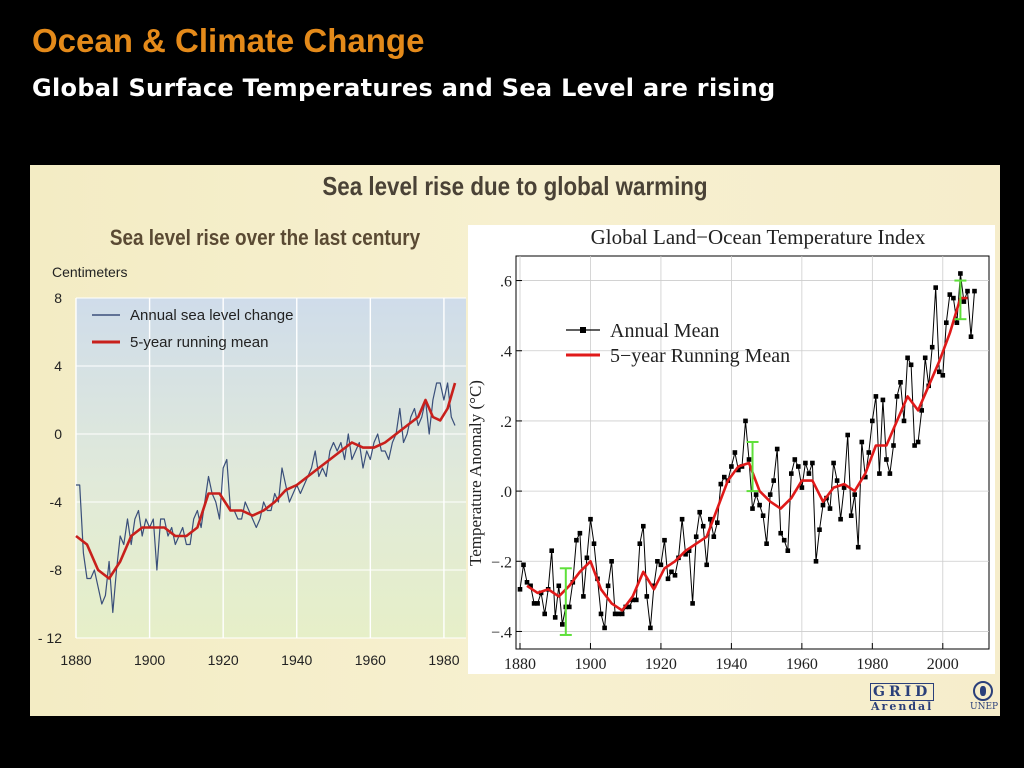 This screenshot has width=1024, height=768. Describe the element at coordinates (501, 632) in the screenshot. I see `temperature-y-tick: −.4` at that location.